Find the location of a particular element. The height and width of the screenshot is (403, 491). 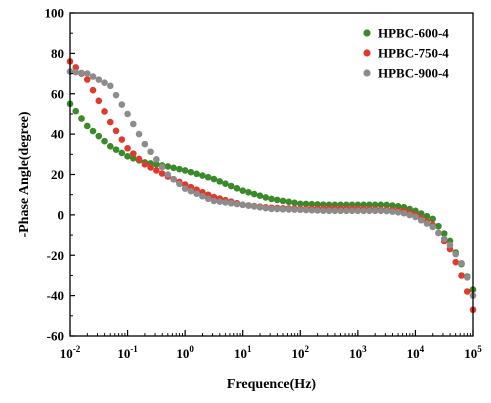

legend-item: HPBC-900-4 is located at coordinates (406, 73).